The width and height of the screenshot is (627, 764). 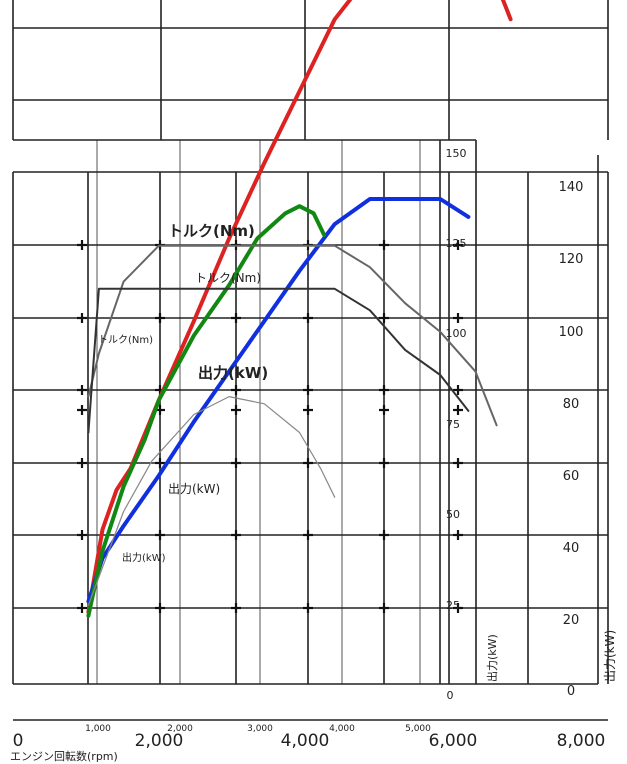 What do you see at coordinates (453, 605) in the screenshot?
I see `y-small-tick-25: 25` at bounding box center [453, 605].